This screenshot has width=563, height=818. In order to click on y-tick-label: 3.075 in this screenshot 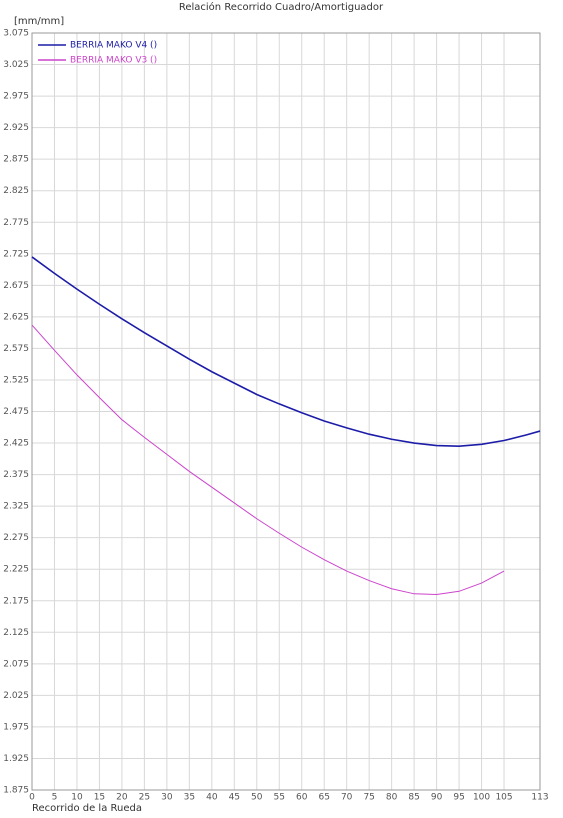, I will do `click(16, 34)`.